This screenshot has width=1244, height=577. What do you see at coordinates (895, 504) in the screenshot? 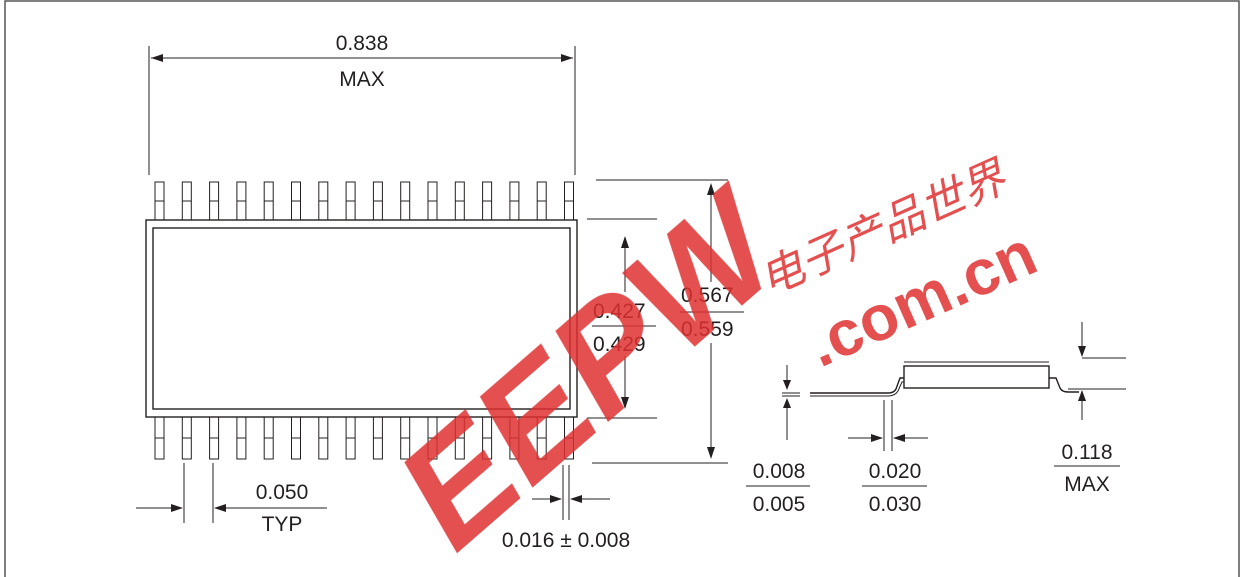
I see `standoff-bottom: 0.030` at bounding box center [895, 504].